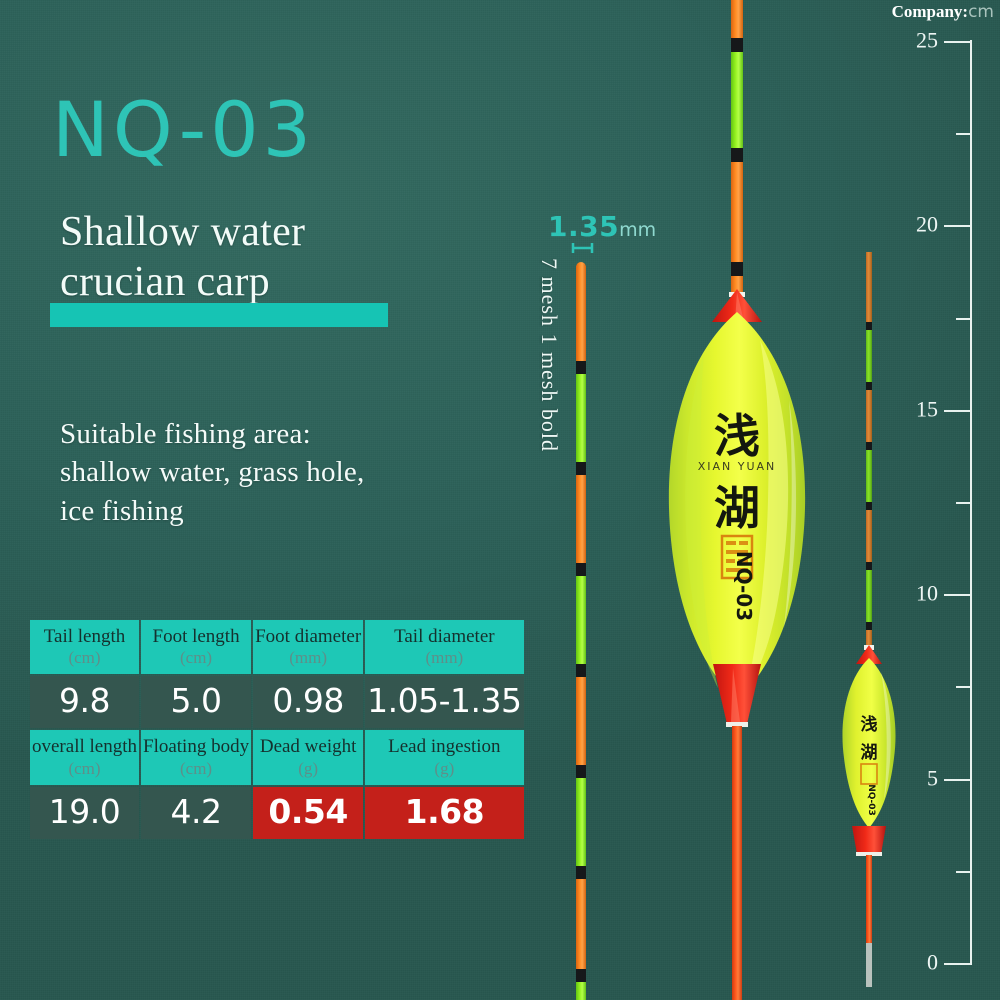  Describe the element at coordinates (183, 129) in the screenshot. I see `page-title: NQ-03` at that location.